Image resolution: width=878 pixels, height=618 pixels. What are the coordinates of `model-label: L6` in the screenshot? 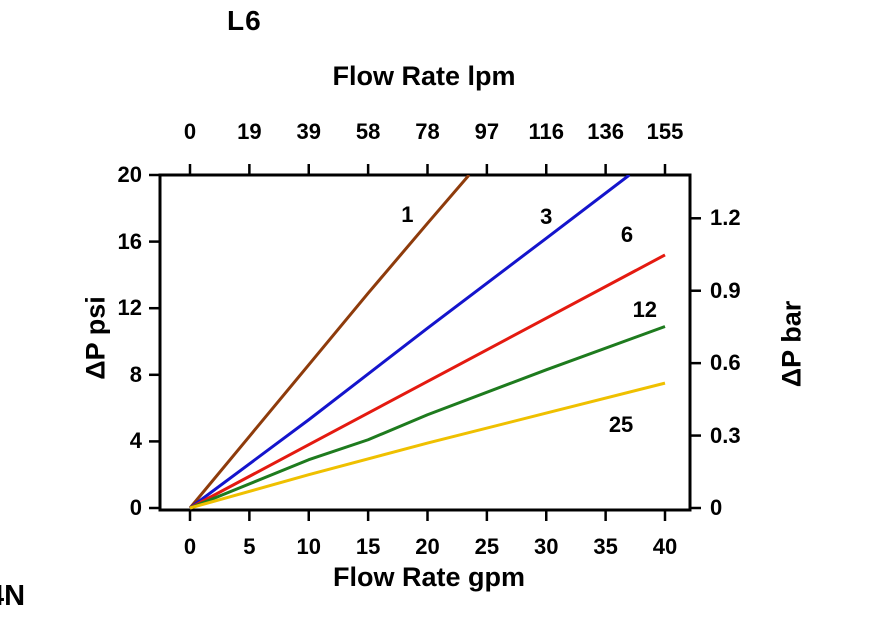 It's located at (244, 20).